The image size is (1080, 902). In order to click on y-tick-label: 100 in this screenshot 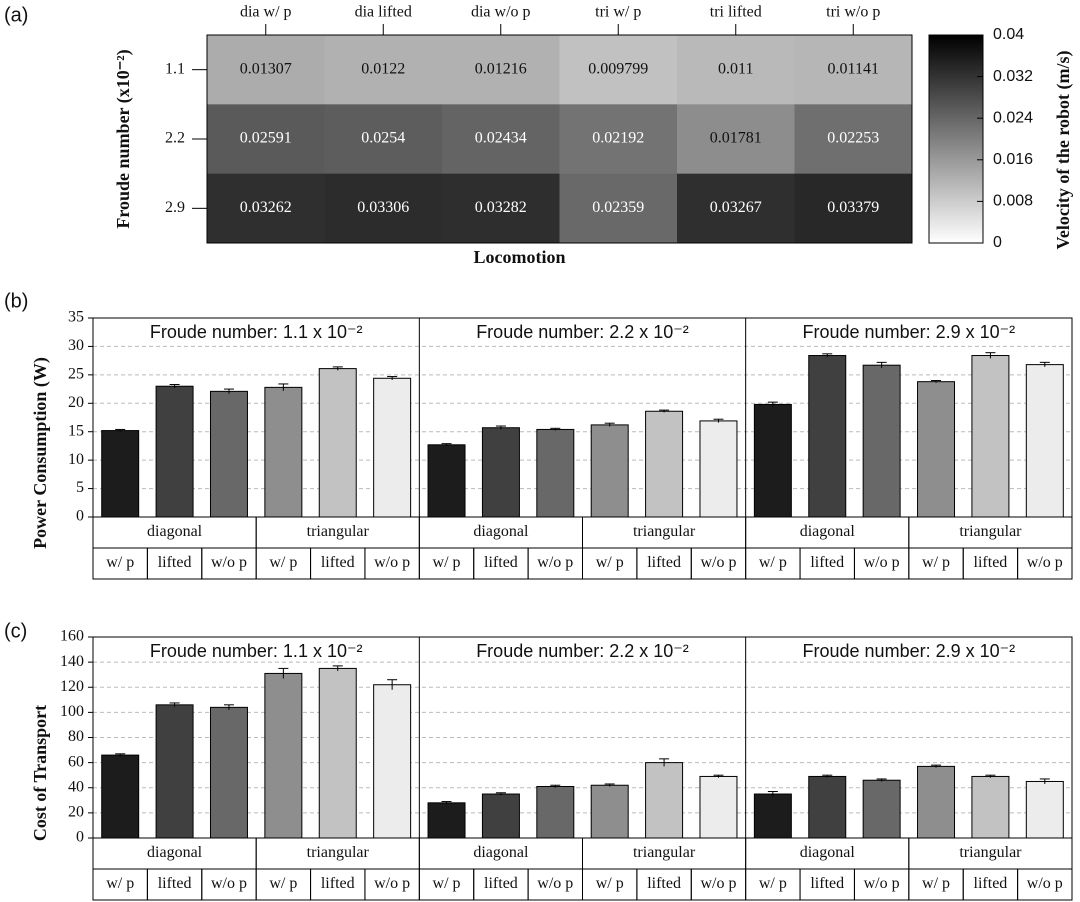, I will do `click(72, 711)`.